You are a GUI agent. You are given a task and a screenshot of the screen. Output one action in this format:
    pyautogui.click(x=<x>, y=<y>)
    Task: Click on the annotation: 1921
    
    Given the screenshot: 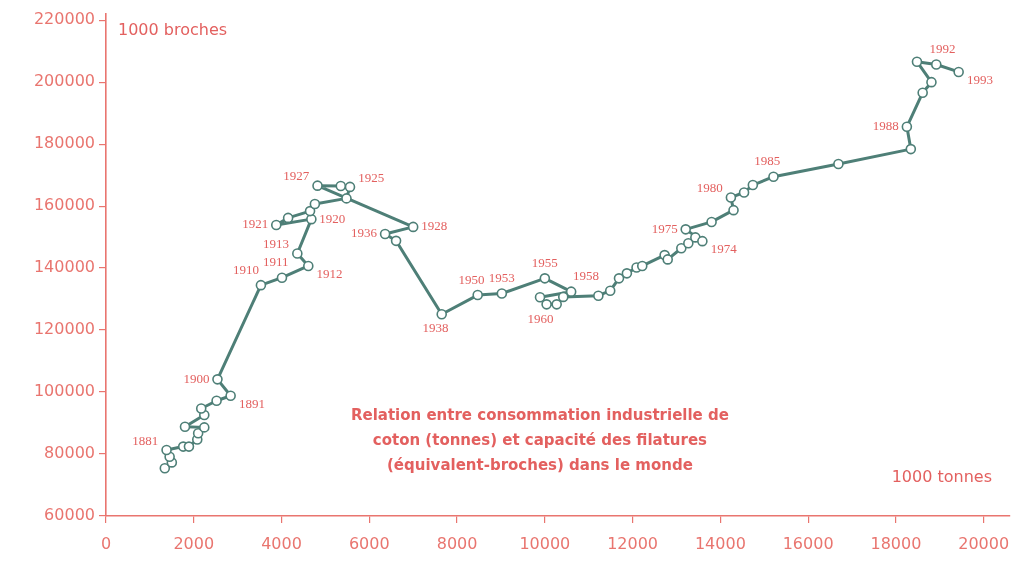 What is the action you would take?
    pyautogui.click(x=255, y=224)
    